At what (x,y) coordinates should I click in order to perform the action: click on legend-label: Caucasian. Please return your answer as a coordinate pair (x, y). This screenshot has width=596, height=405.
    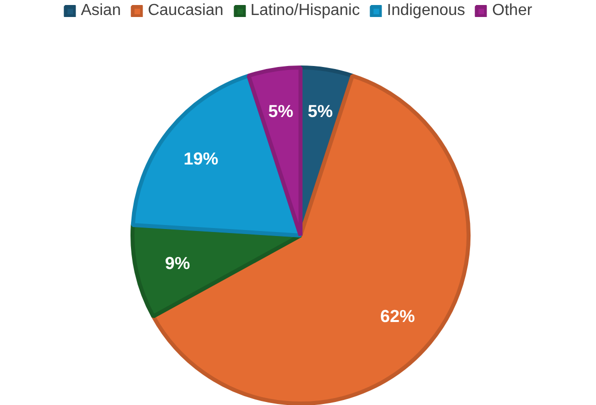
    Looking at the image, I should click on (186, 11).